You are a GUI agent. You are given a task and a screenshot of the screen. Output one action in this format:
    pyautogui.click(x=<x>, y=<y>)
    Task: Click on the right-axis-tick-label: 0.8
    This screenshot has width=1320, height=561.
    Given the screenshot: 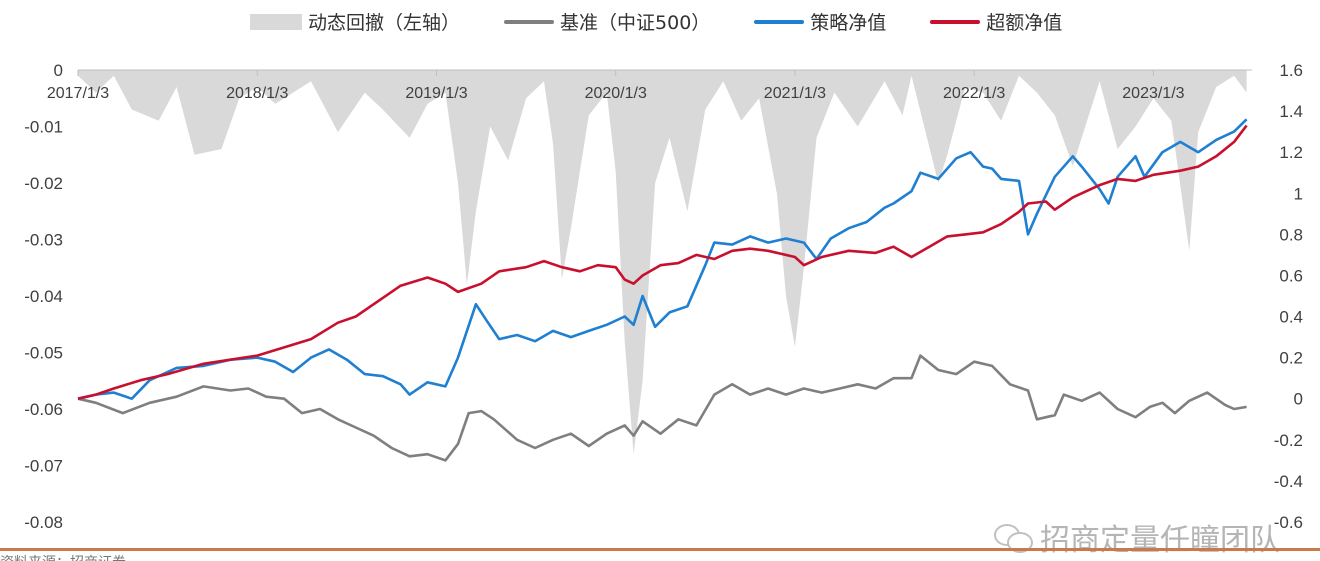 What is the action you would take?
    pyautogui.click(x=1291, y=234)
    